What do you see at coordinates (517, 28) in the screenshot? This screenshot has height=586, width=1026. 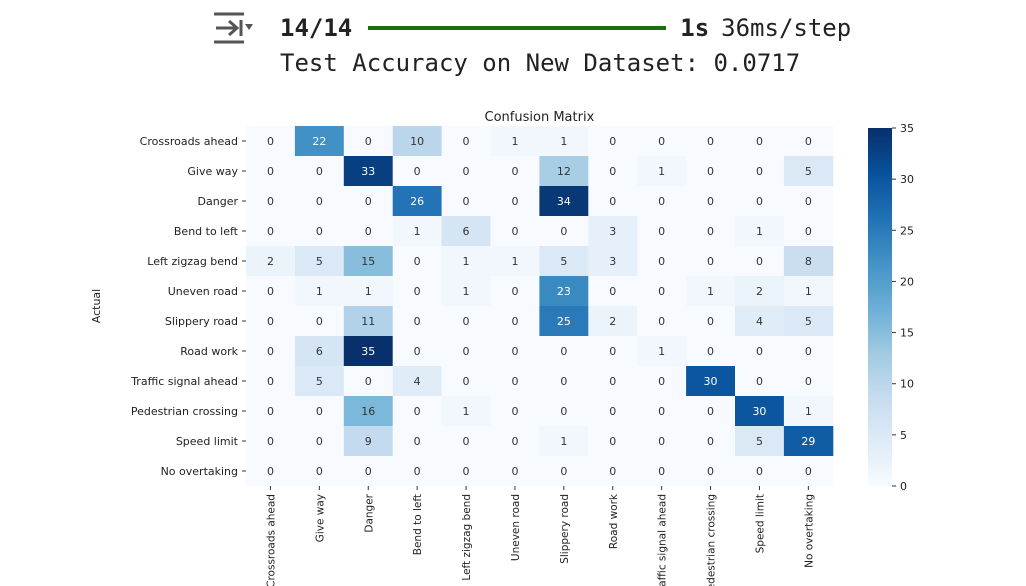 I see `progress-bar` at bounding box center [517, 28].